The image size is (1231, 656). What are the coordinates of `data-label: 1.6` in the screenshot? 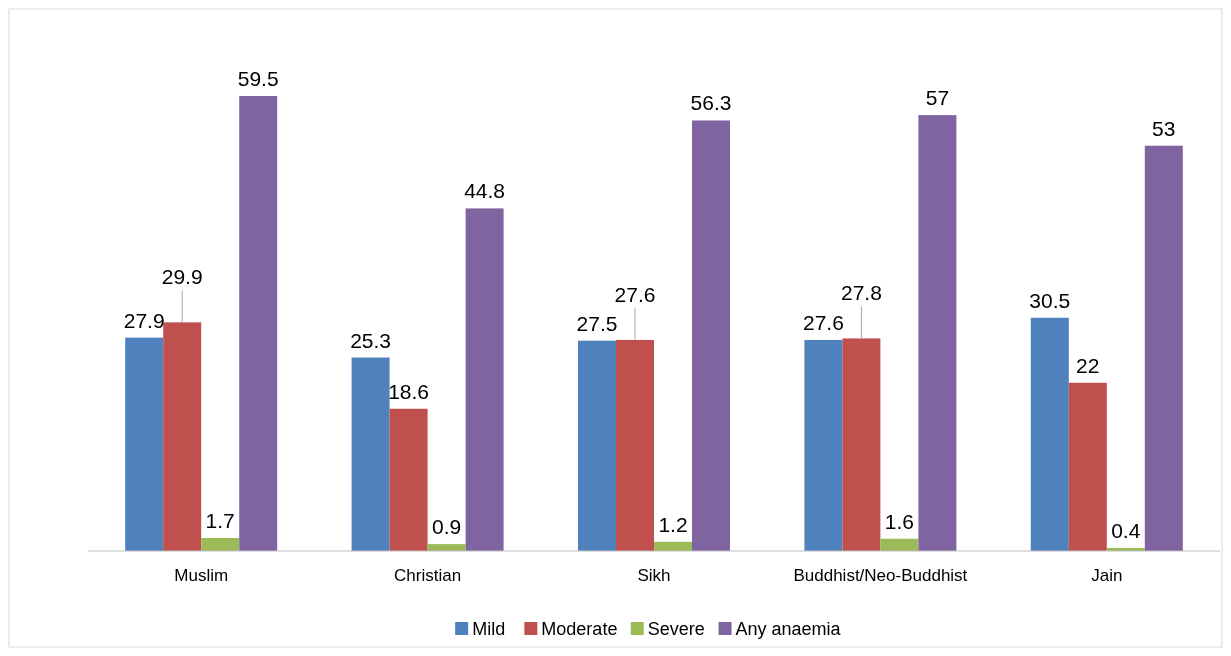 It's located at (899, 521).